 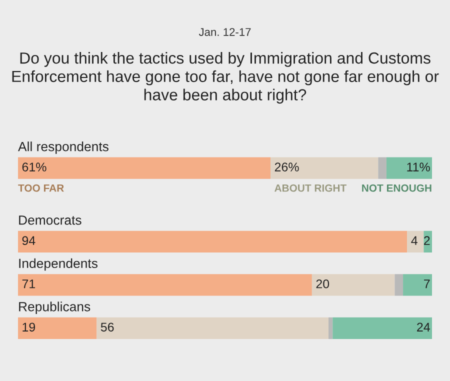 What do you see at coordinates (29, 327) in the screenshot?
I see `data-label: 19` at bounding box center [29, 327].